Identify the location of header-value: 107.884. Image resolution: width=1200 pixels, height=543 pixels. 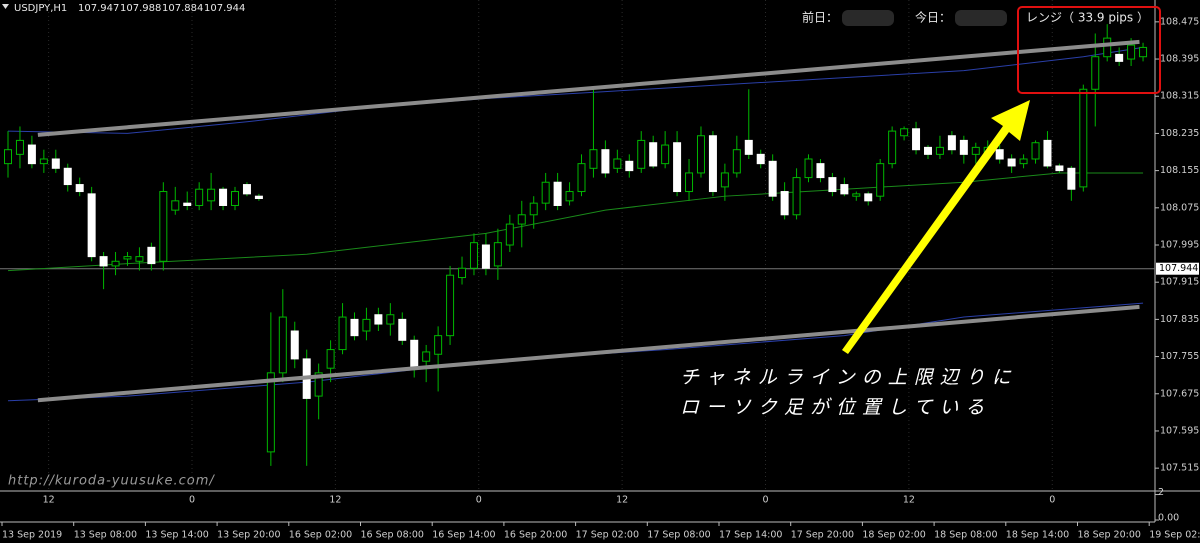
(182, 8).